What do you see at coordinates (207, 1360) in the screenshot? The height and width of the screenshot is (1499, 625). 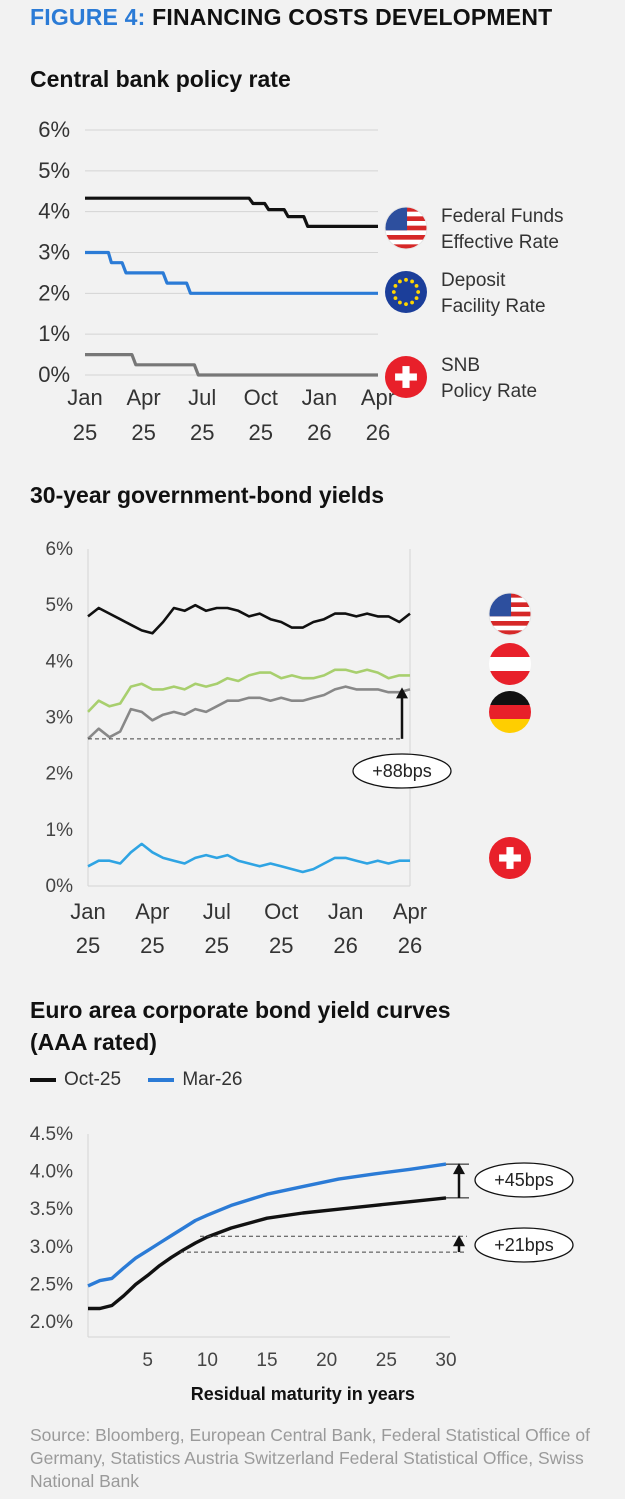 I see `chart3-x-tick: 10` at bounding box center [207, 1360].